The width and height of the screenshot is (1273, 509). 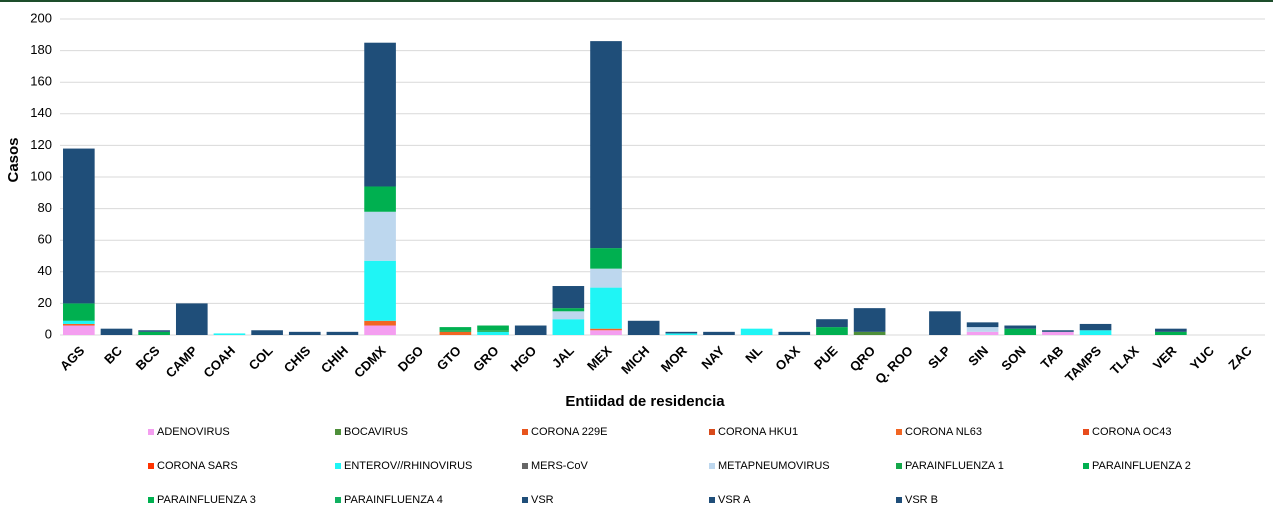 I want to click on x-tick-label: CHIH, so click(x=334, y=359).